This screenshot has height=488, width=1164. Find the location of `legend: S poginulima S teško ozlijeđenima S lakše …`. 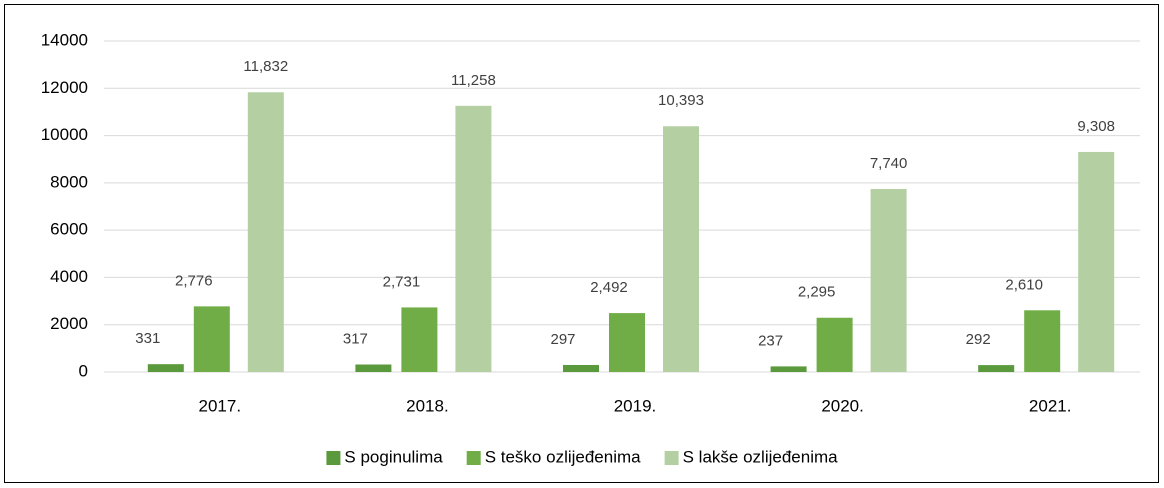

legend: S poginulima S teško ozlijeđenima S lakše … is located at coordinates (582, 456).